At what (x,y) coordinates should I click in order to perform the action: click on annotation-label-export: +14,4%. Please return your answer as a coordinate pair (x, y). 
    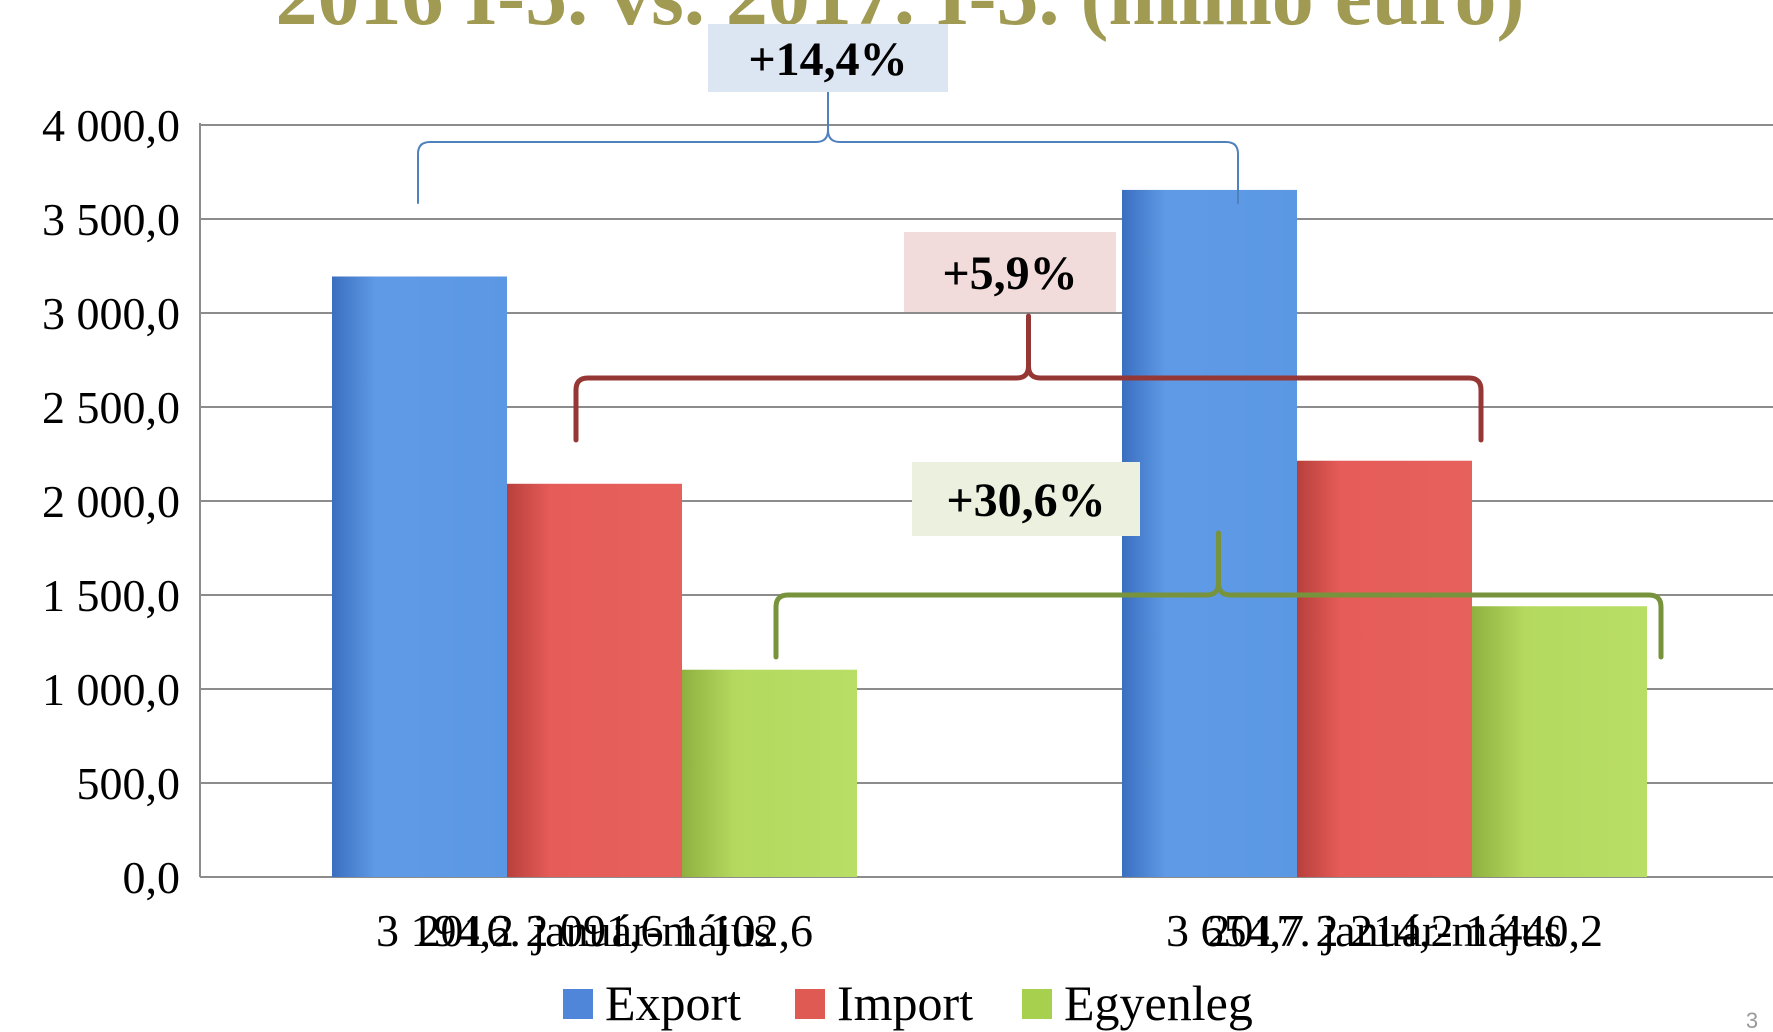
    Looking at the image, I should click on (827, 59).